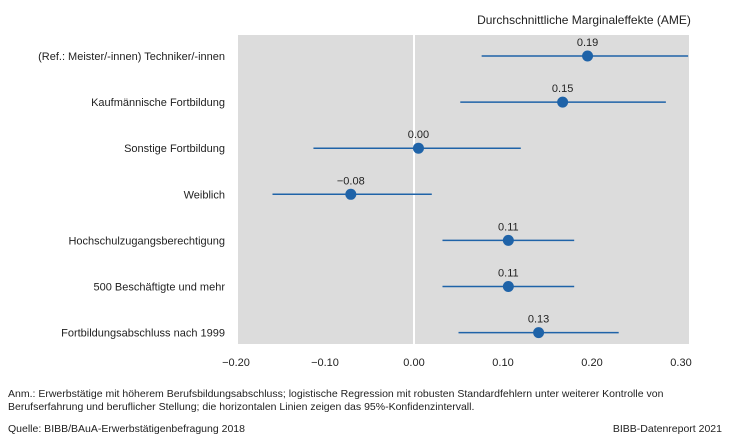 This screenshot has height=442, width=730. I want to click on category-label: 500 Beschäftigte und mehr, so click(160, 288).